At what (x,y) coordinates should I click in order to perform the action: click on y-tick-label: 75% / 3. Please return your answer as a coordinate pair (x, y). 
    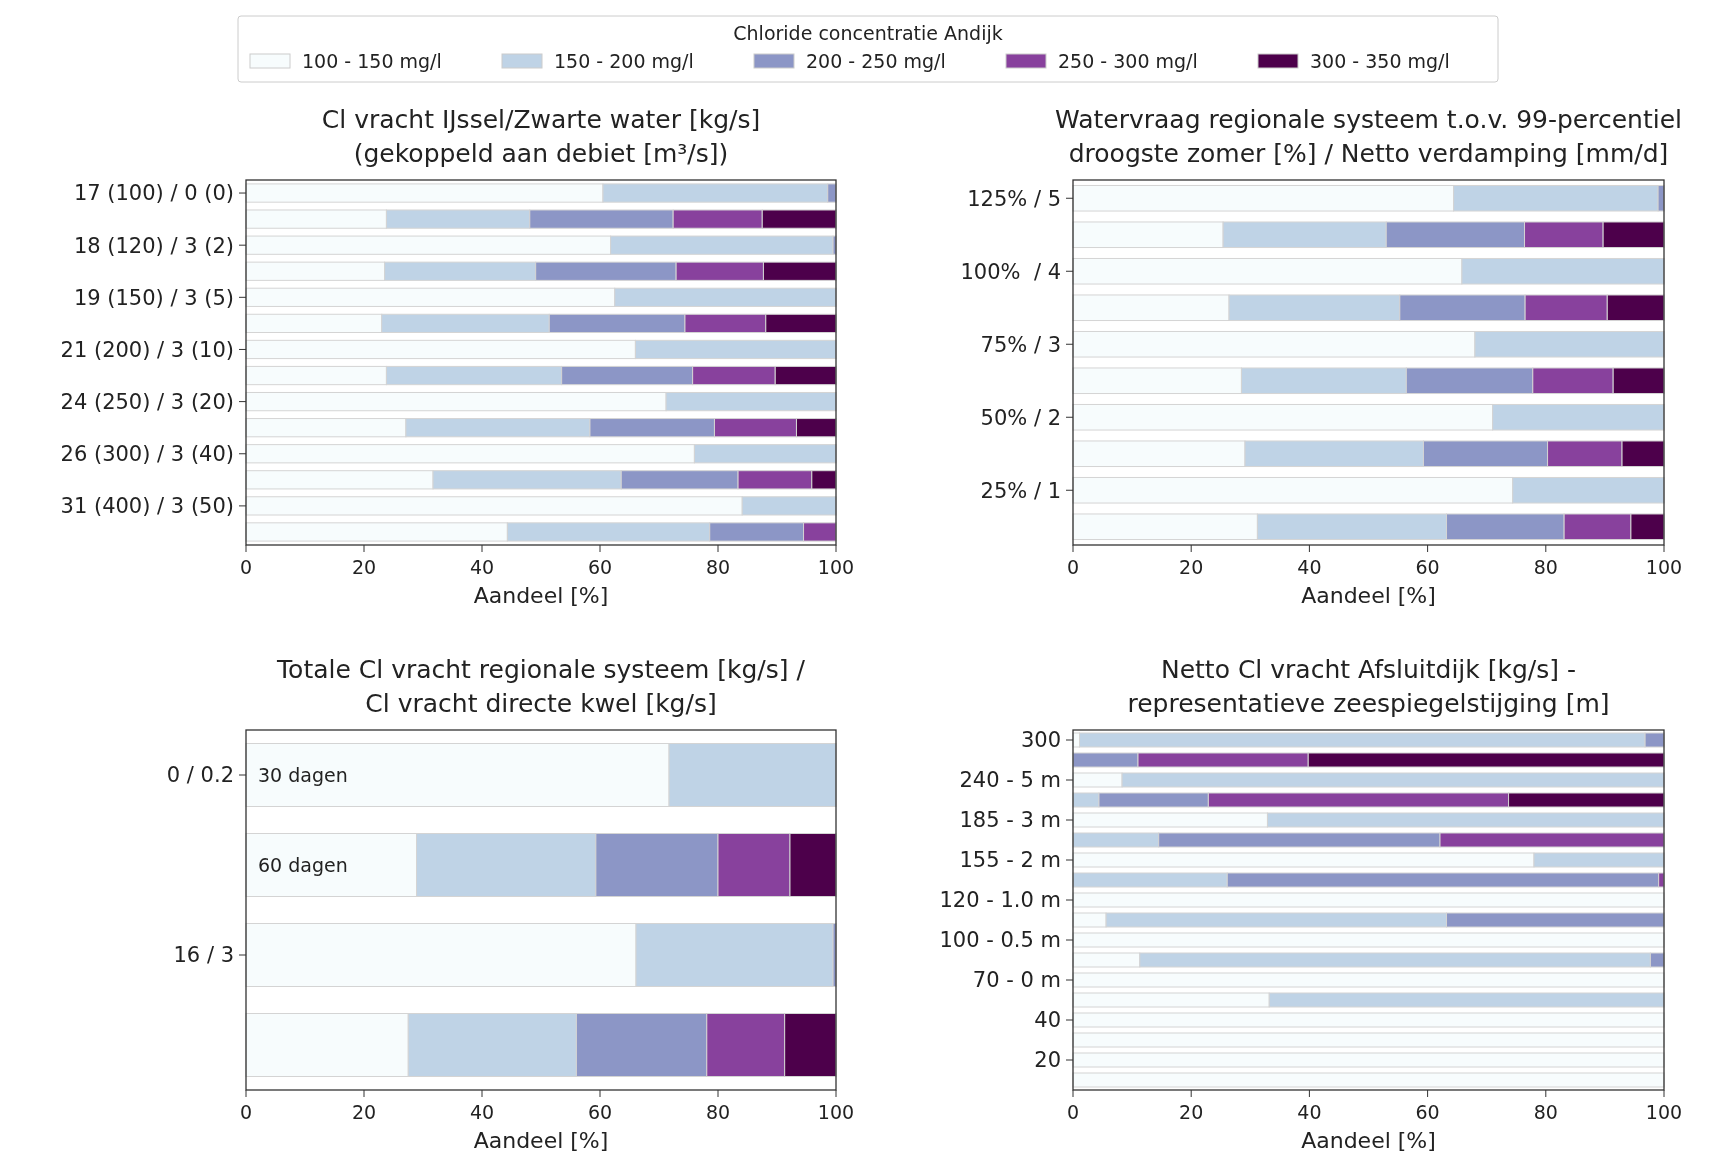
    Looking at the image, I should click on (1020, 344).